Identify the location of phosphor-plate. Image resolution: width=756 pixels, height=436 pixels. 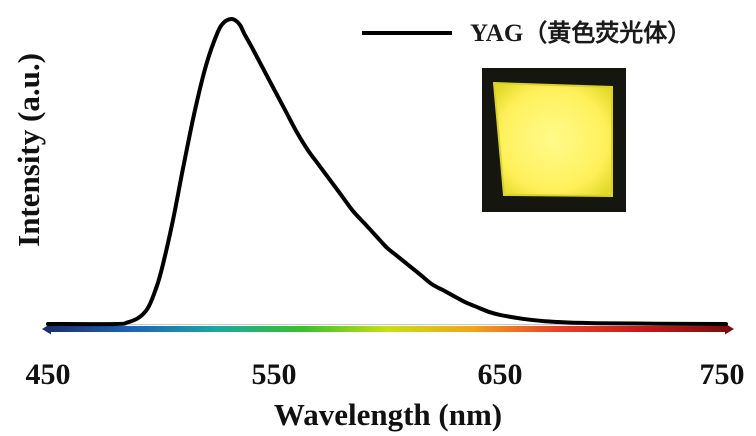
(552, 139).